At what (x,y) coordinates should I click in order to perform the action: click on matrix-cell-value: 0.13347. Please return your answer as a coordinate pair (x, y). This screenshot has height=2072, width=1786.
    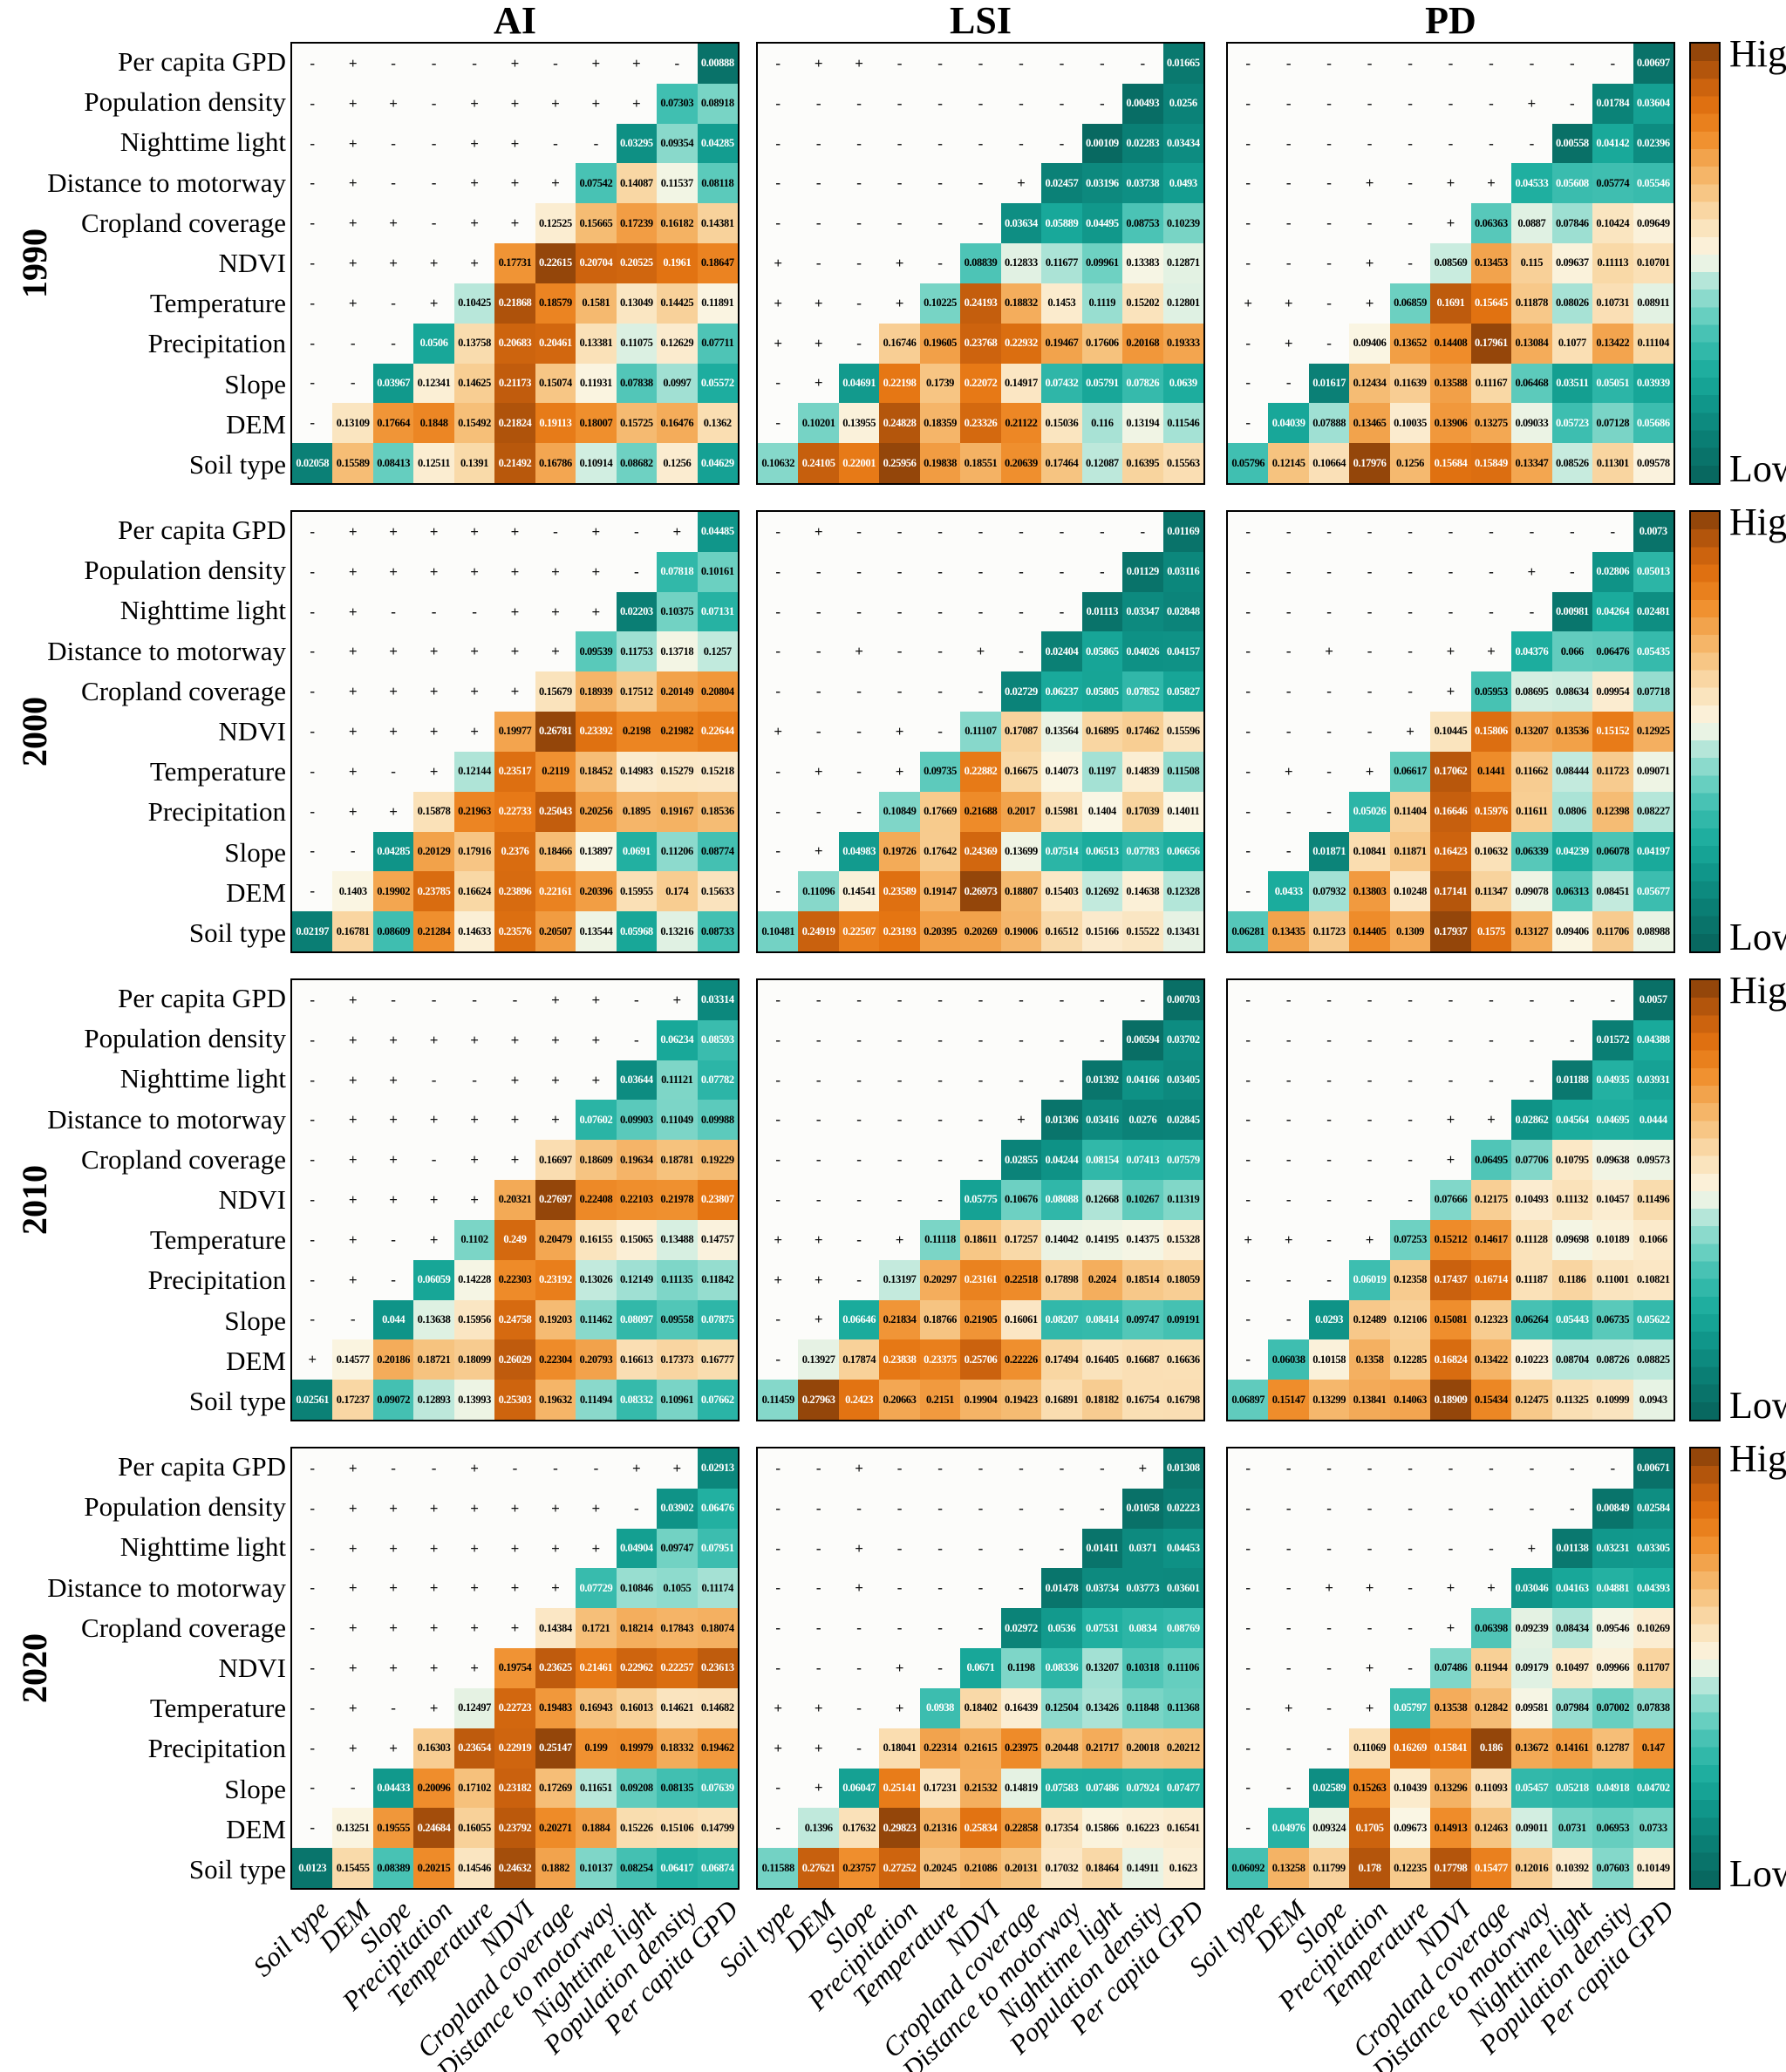
    Looking at the image, I should click on (1531, 463).